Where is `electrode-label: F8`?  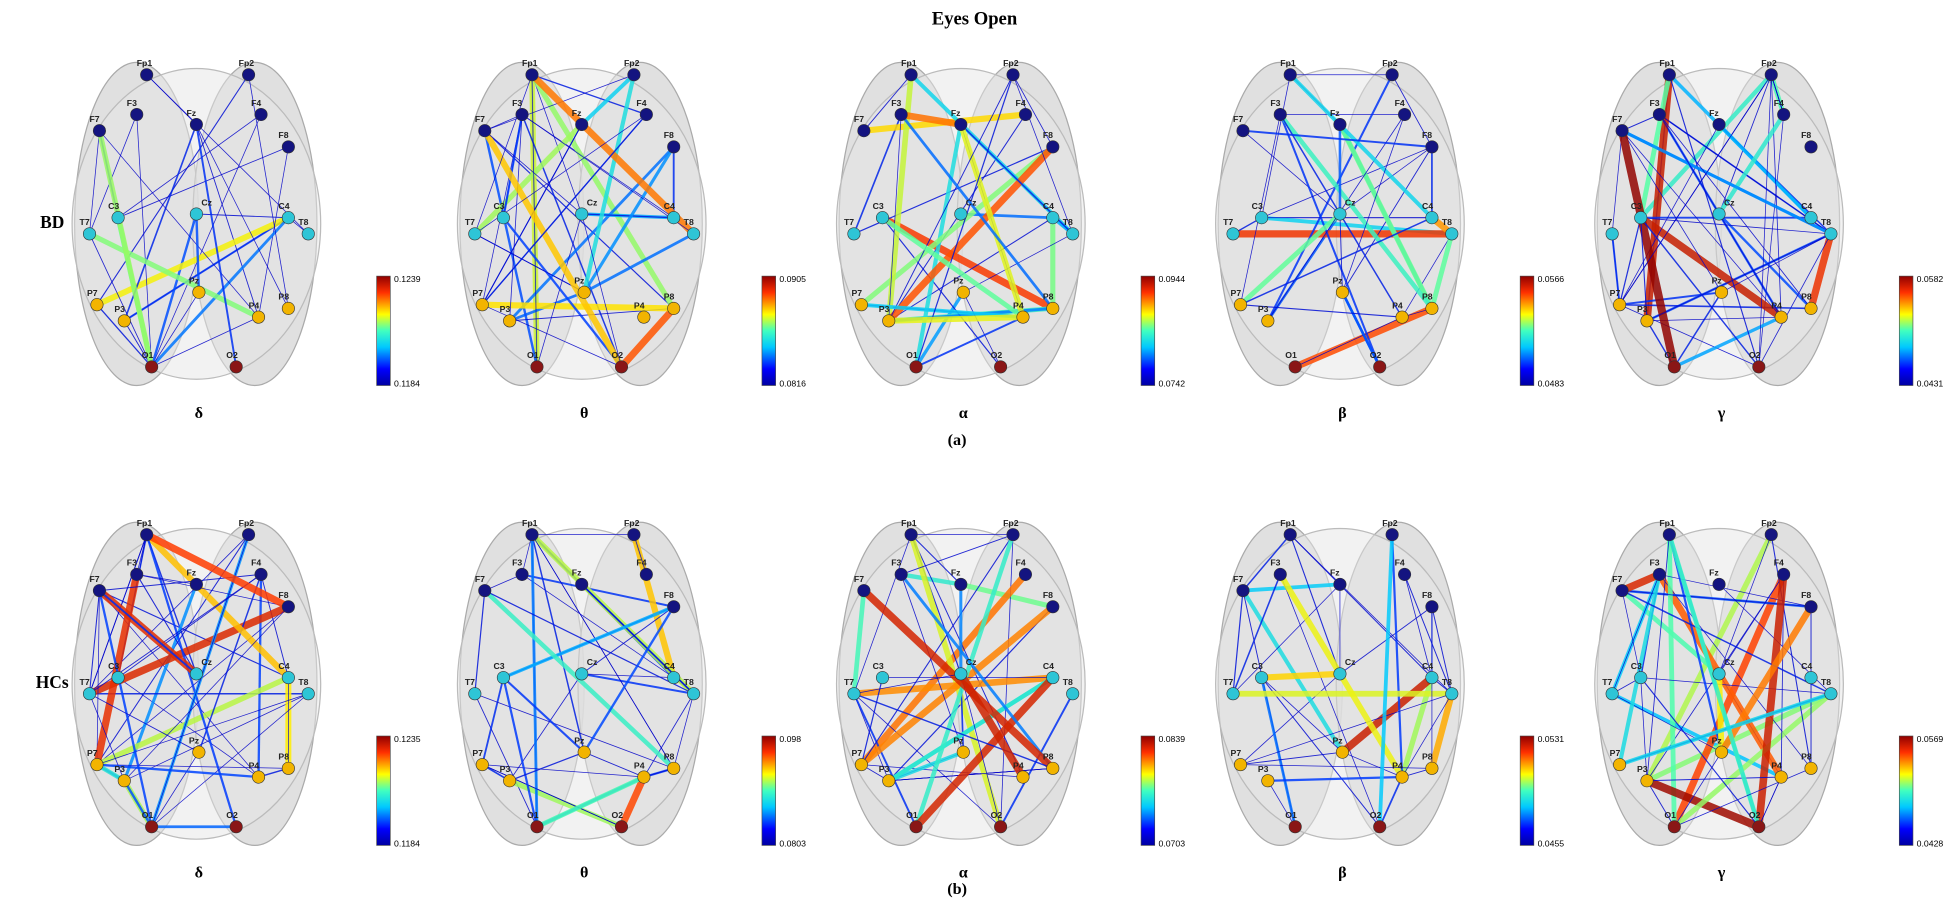 electrode-label: F8 is located at coordinates (669, 595).